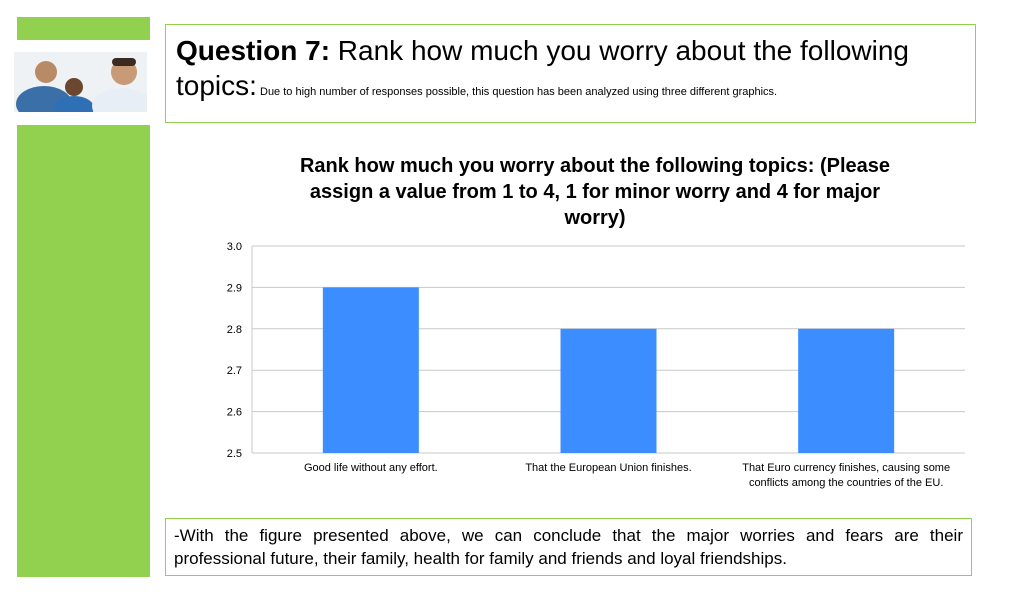 The image size is (1024, 600). Describe the element at coordinates (80, 82) in the screenshot. I see `business-people-photo` at that location.